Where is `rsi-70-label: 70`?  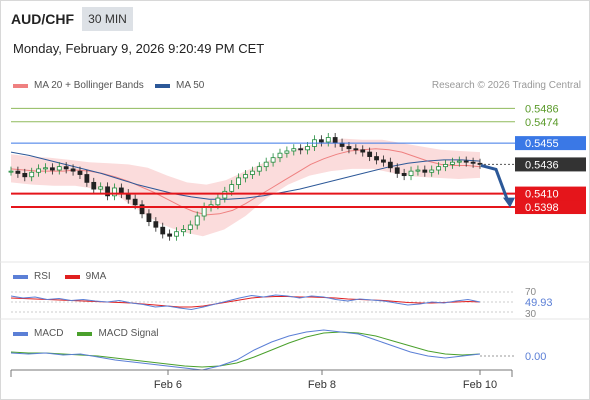
rsi-70-label: 70 is located at coordinates (531, 292).